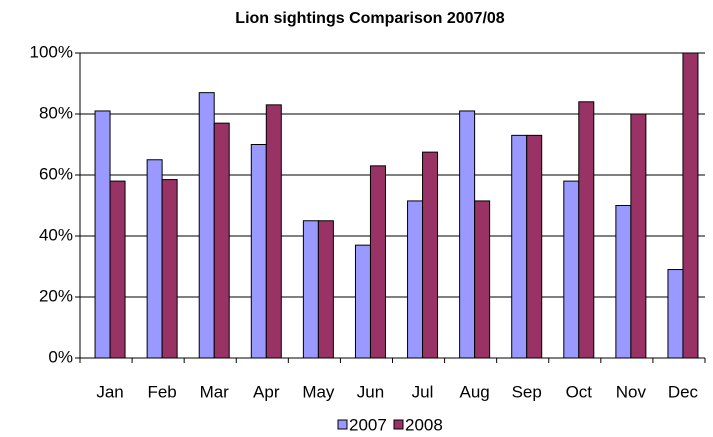 The height and width of the screenshot is (437, 713). I want to click on x-tick-label: Jan, so click(109, 391).